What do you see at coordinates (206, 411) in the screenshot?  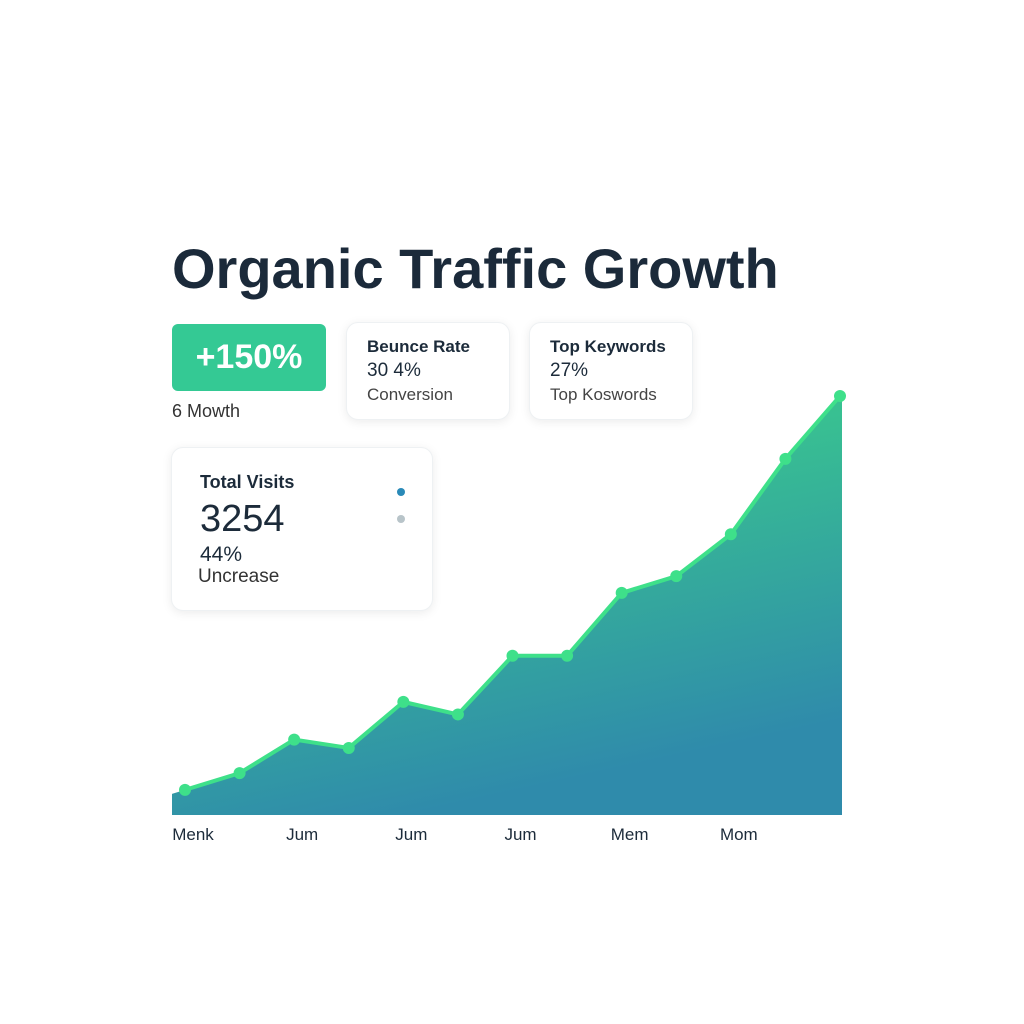 I see `growth-caption: 6 Mowth` at bounding box center [206, 411].